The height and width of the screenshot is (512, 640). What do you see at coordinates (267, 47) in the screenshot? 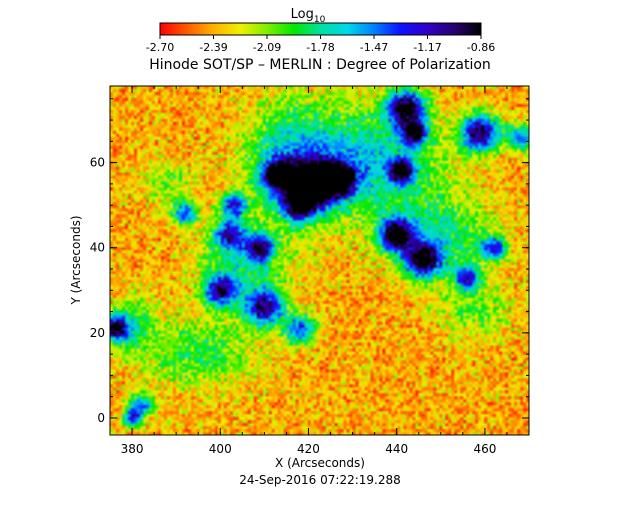
I see `colorbar-tick-label: -2.09` at bounding box center [267, 47].